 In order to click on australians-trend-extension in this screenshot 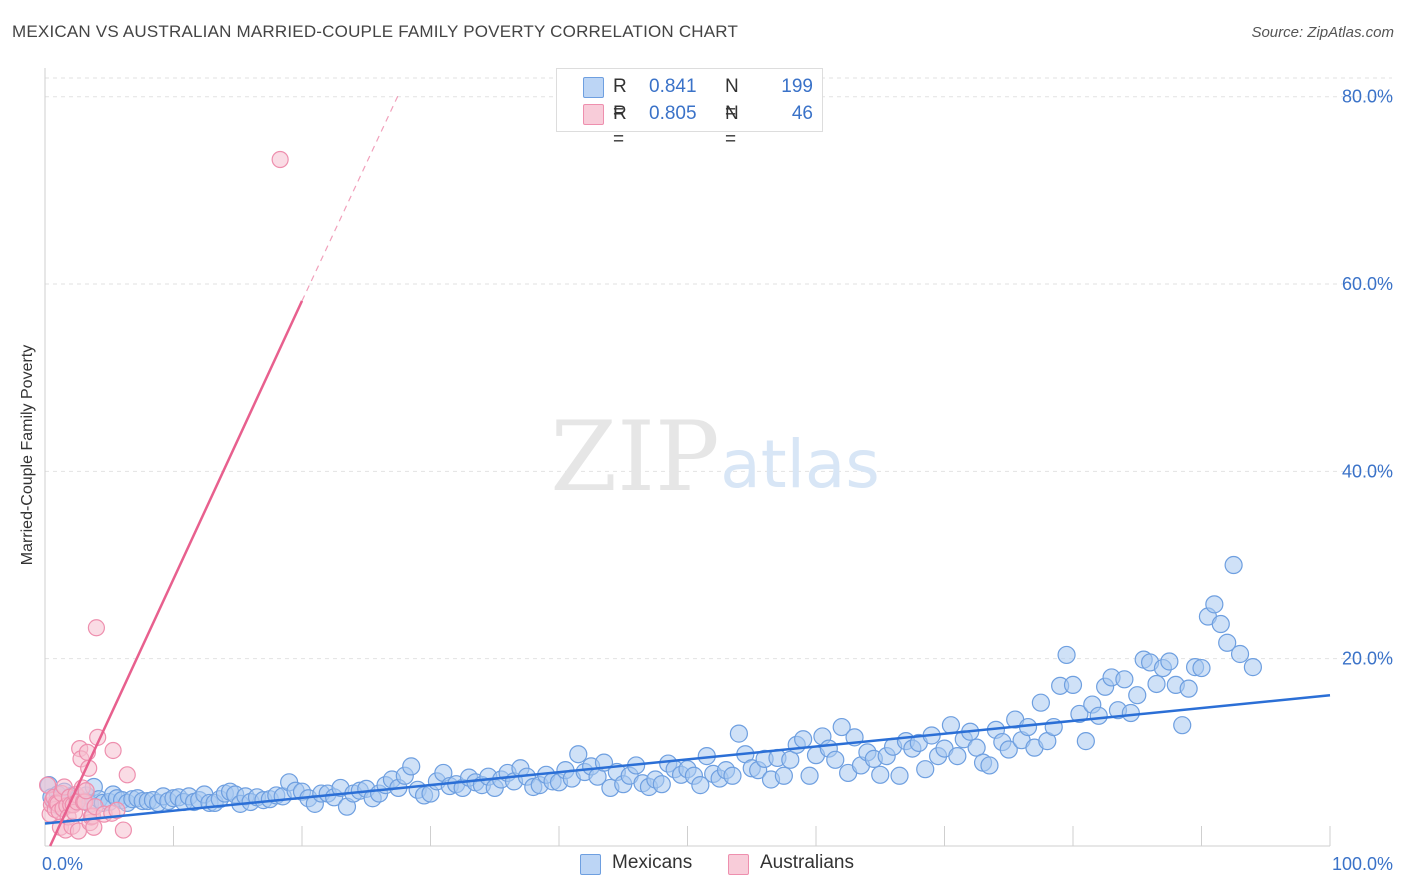, I will do `click(350, 198)`.